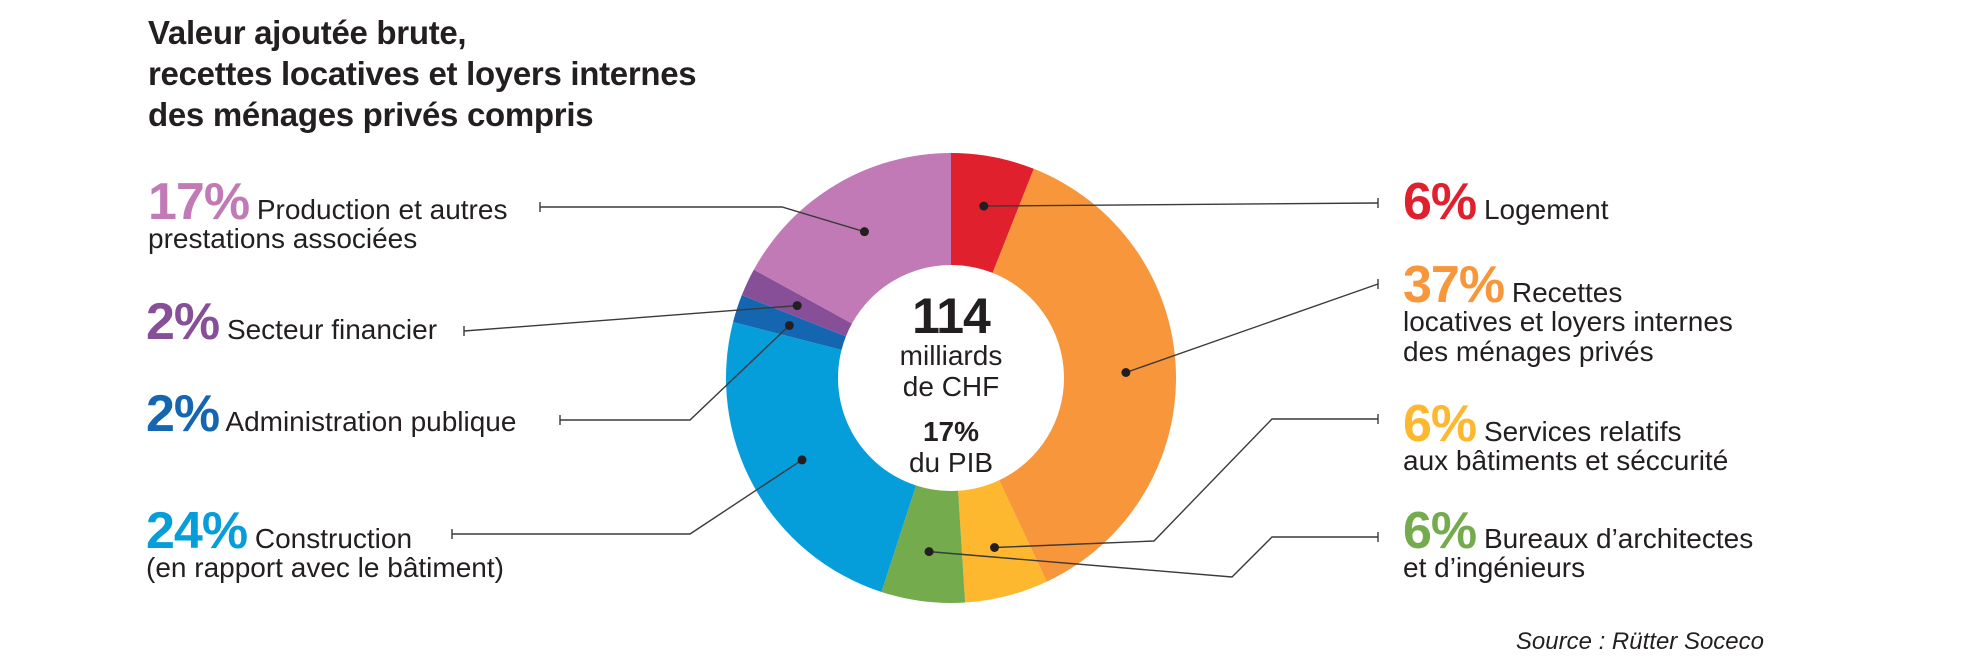  Describe the element at coordinates (1252, 328) in the screenshot. I see `leader-line-recettes` at that location.